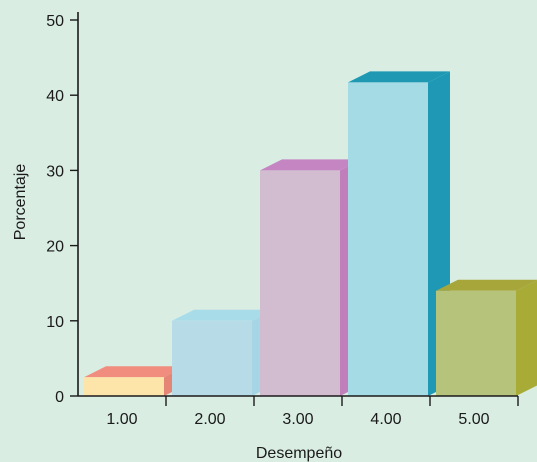 The width and height of the screenshot is (537, 462). I want to click on x-tick-label-4.00: 4.00, so click(385, 419).